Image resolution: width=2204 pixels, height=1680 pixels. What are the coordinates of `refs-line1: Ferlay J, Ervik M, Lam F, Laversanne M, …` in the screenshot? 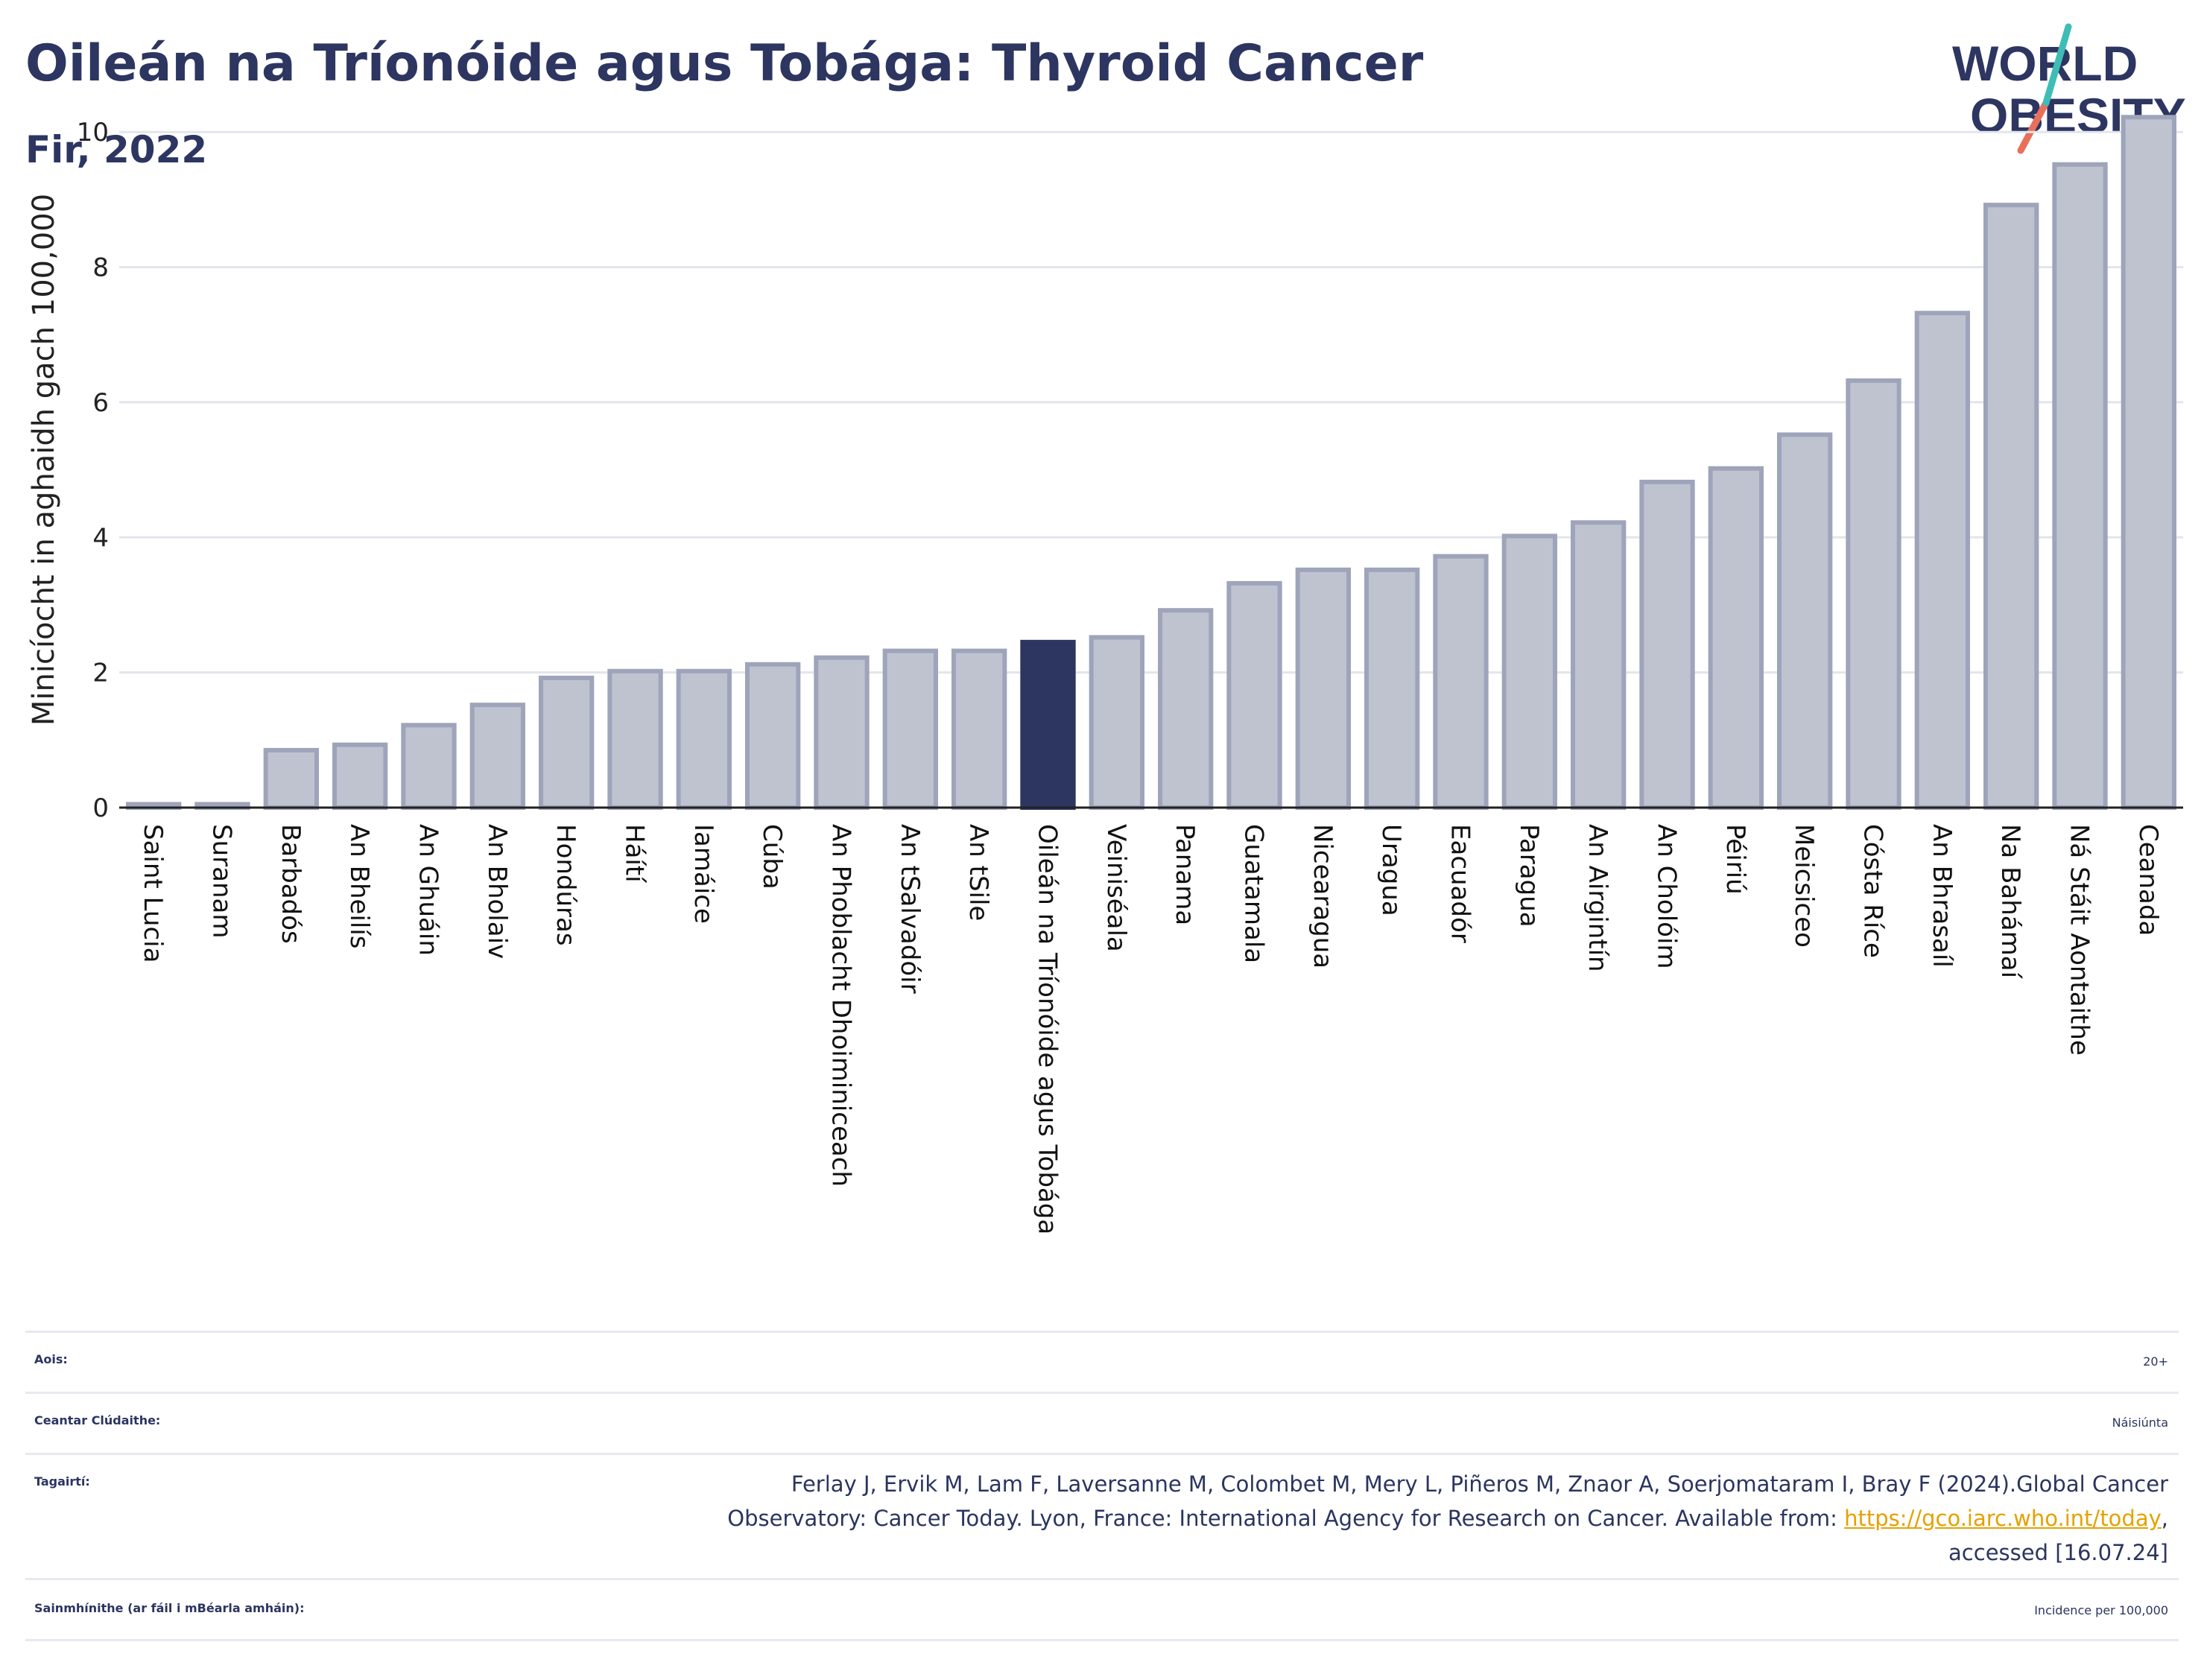 It's located at (1479, 1484).